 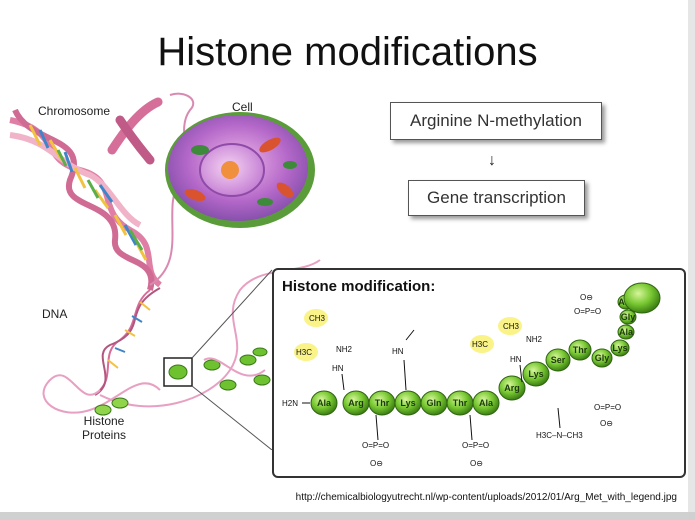 I want to click on h3c-text-1: H3C, so click(x=304, y=352).